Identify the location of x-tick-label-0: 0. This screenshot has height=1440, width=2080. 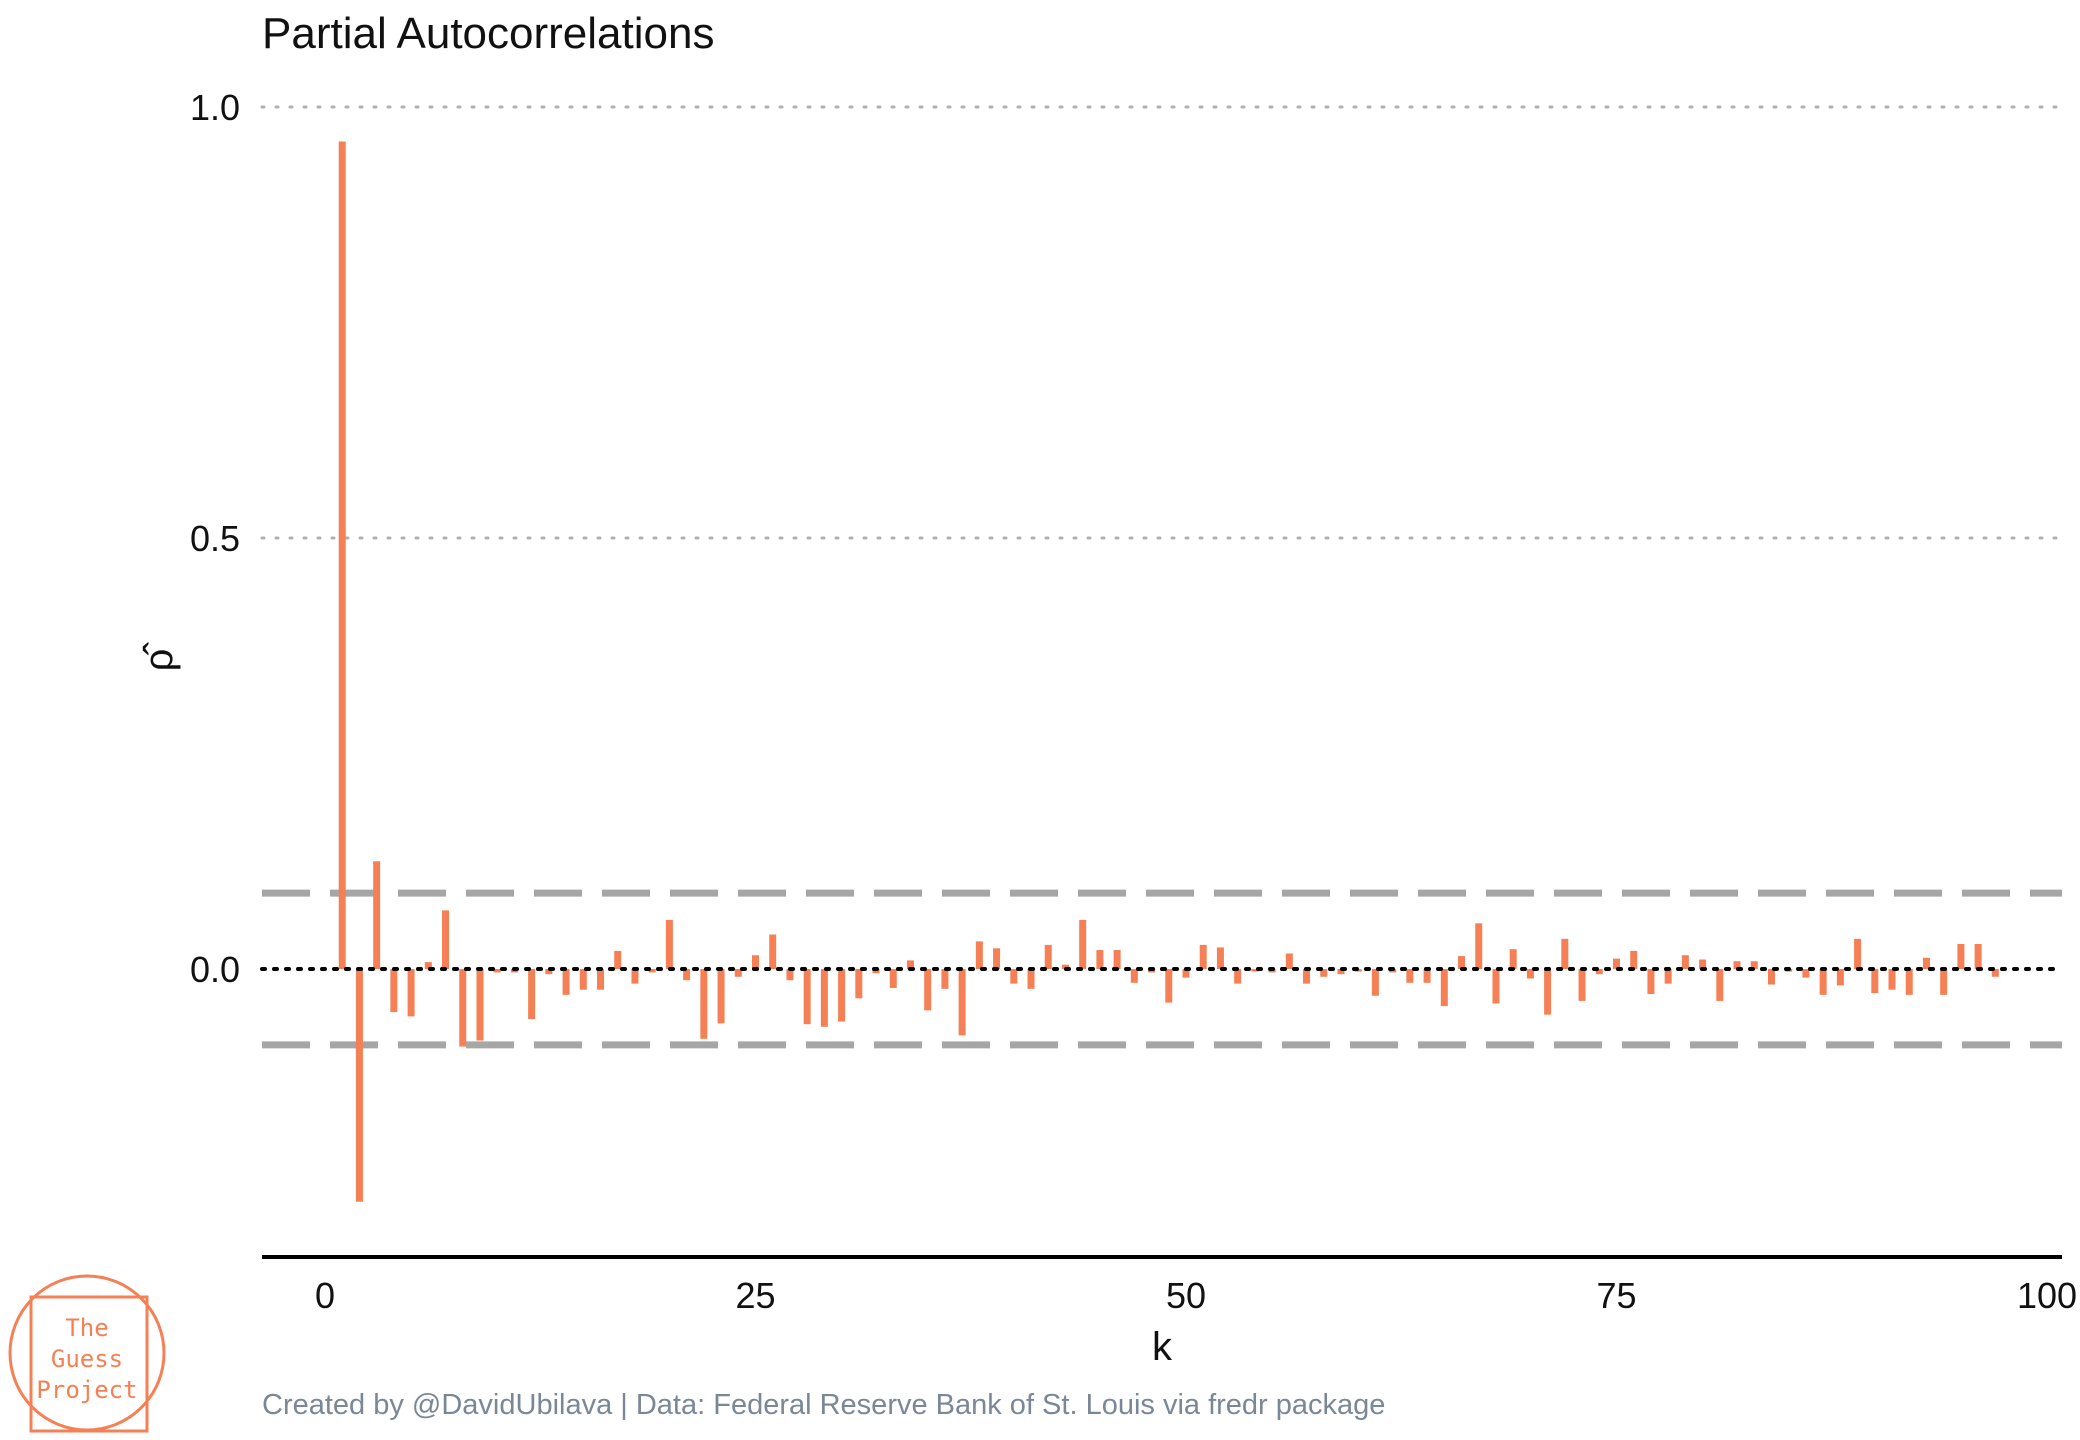
(325, 1295).